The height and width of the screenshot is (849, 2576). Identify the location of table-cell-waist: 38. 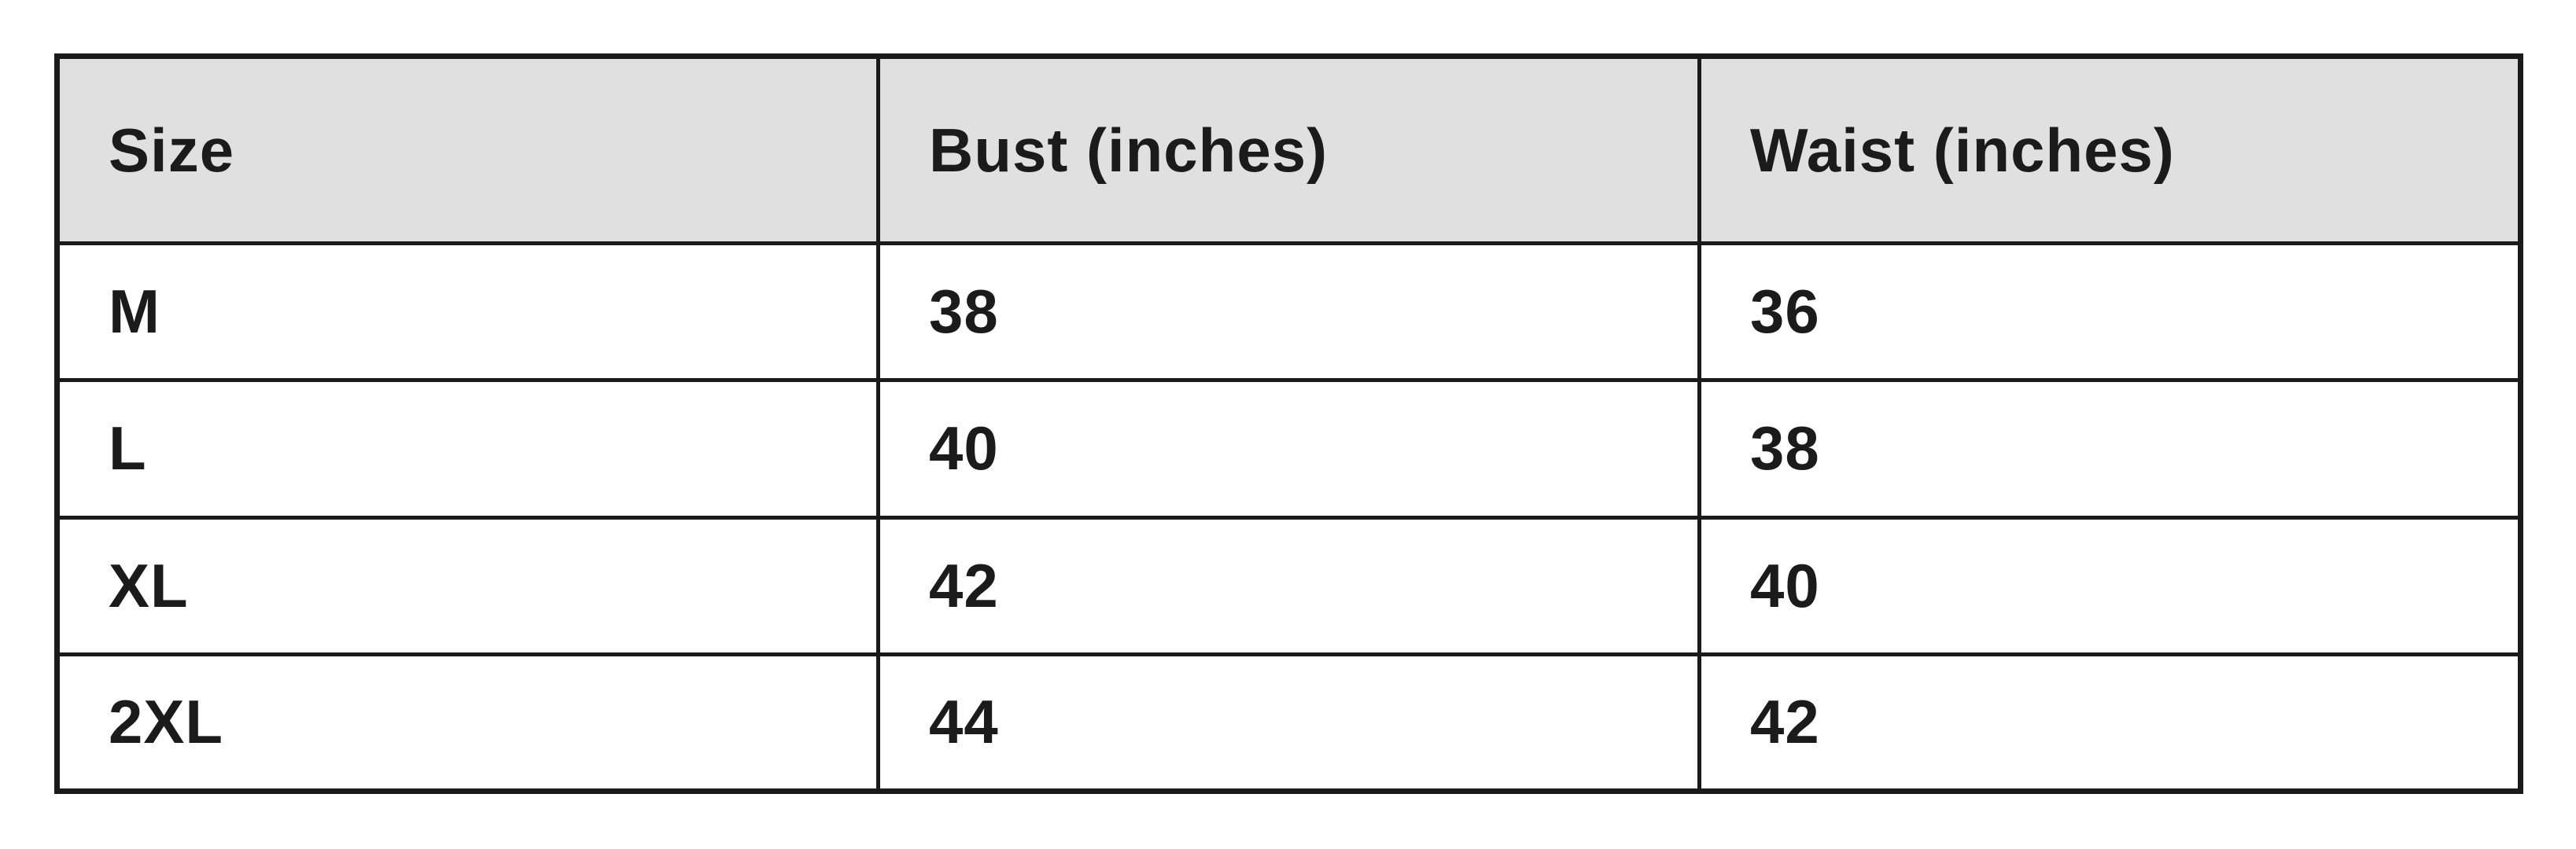
(2110, 449).